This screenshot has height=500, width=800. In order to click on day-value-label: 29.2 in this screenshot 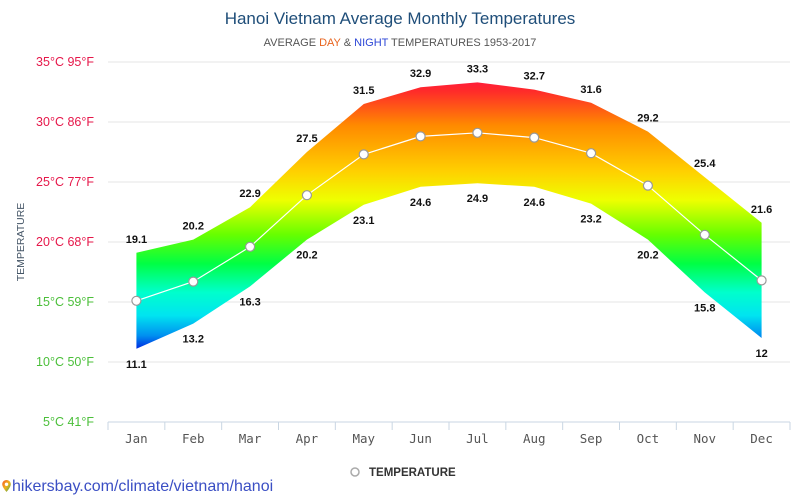, I will do `click(647, 119)`.